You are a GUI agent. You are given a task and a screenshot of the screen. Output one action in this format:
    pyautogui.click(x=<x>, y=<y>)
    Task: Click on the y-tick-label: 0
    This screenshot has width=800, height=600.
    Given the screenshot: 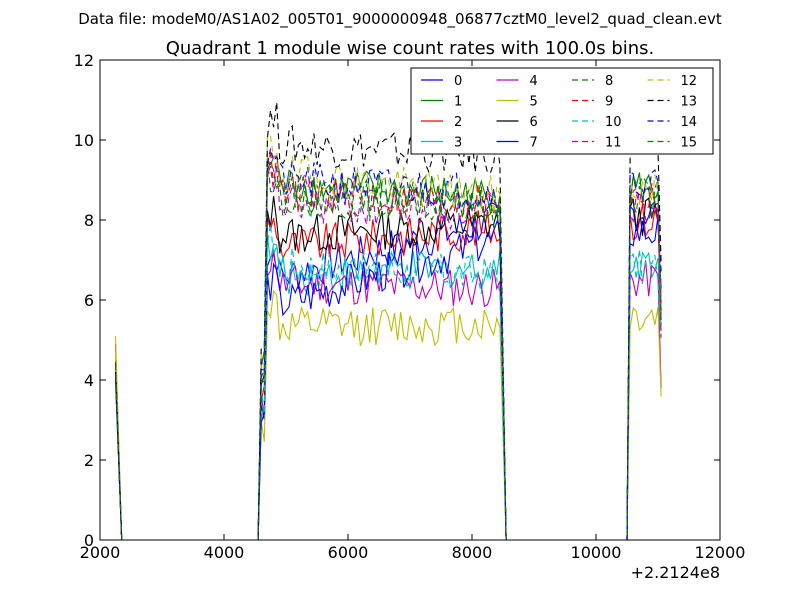 What is the action you would take?
    pyautogui.click(x=89, y=540)
    